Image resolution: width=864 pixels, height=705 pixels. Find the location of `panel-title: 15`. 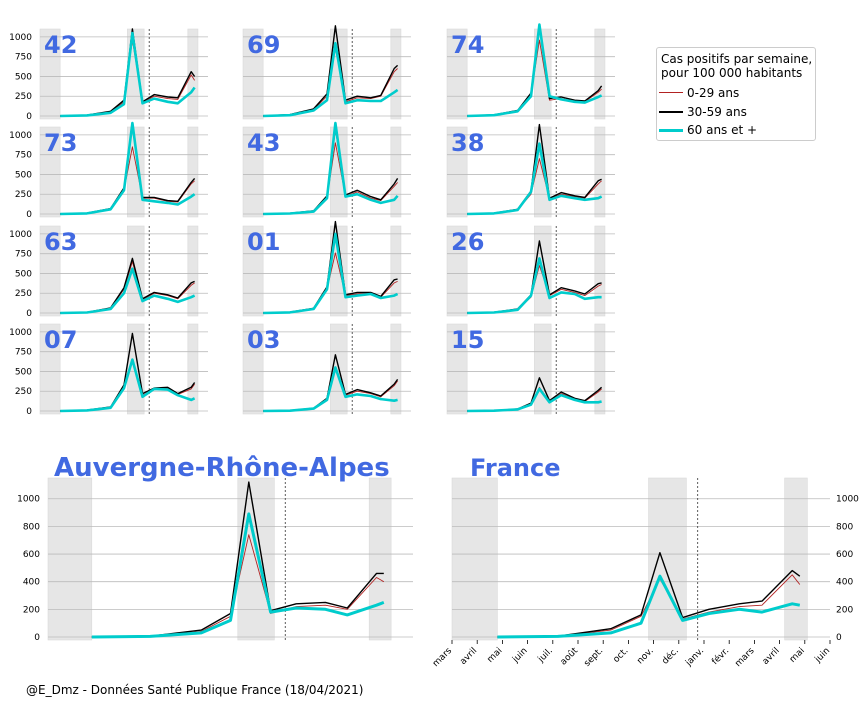

panel-title: 15 is located at coordinates (467, 340).